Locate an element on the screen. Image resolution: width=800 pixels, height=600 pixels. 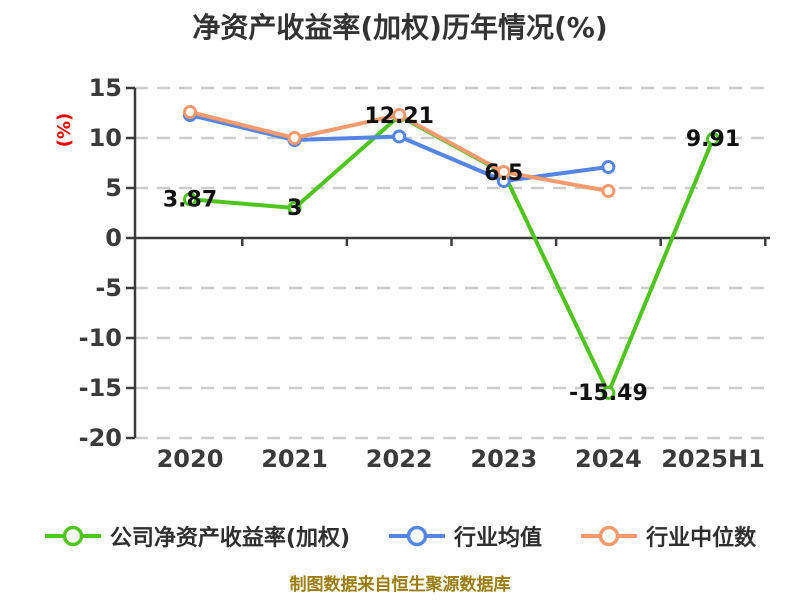
legend-label-company-roe: 公司净资产收益率(加权) is located at coordinates (230, 538).